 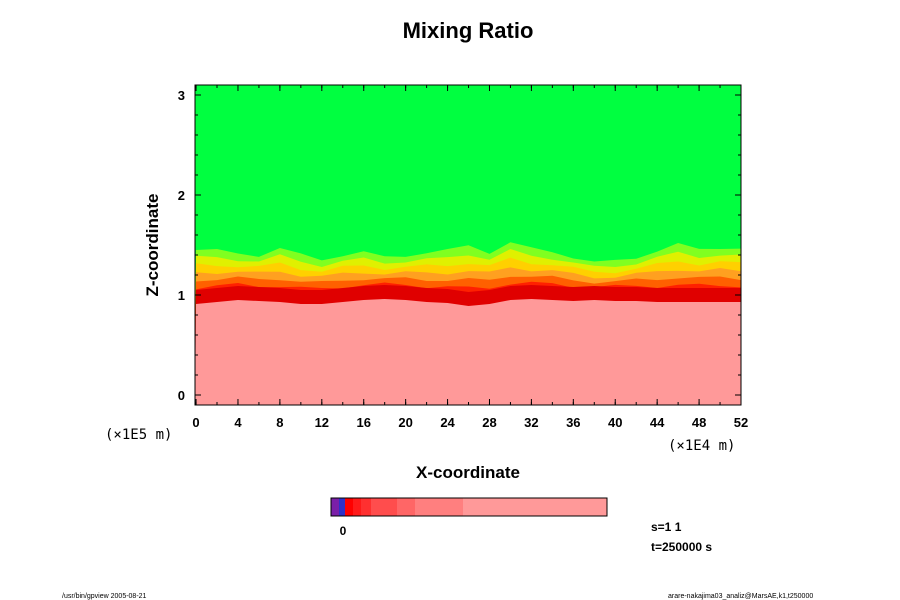 I want to click on x-tick-label: 36, so click(x=573, y=422).